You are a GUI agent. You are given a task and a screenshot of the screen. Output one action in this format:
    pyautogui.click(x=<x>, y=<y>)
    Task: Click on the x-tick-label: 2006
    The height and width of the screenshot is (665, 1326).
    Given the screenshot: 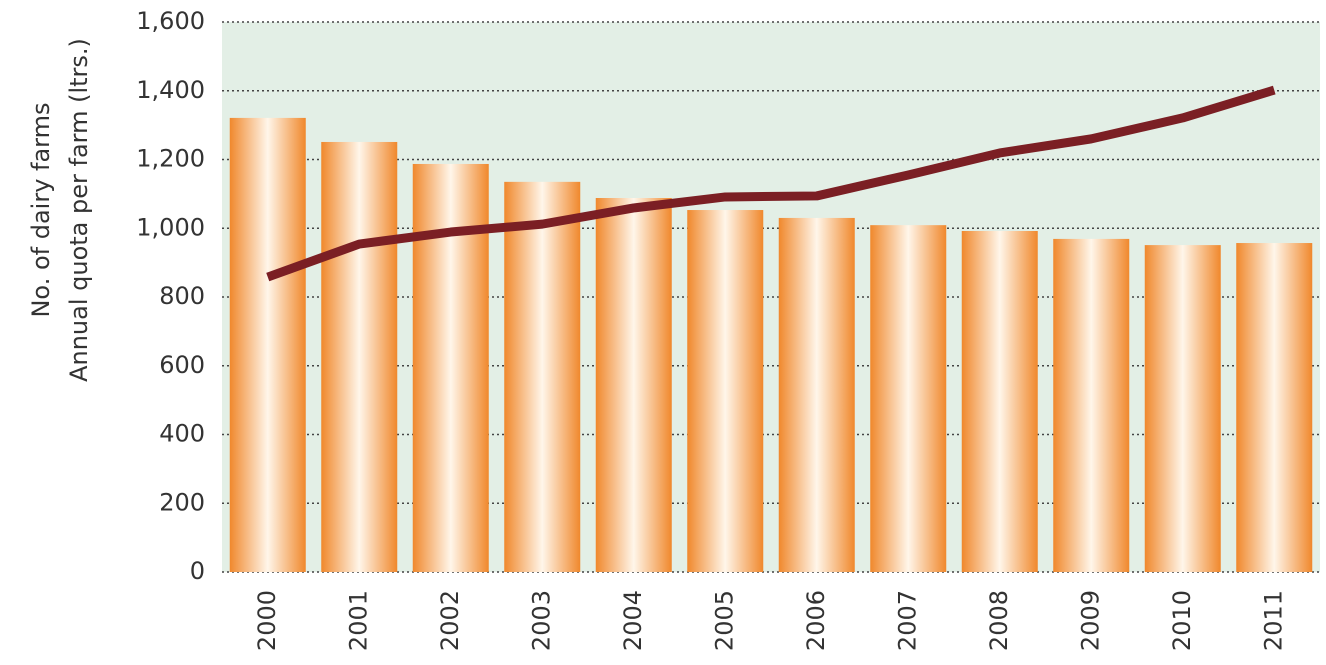 What is the action you would take?
    pyautogui.click(x=816, y=620)
    